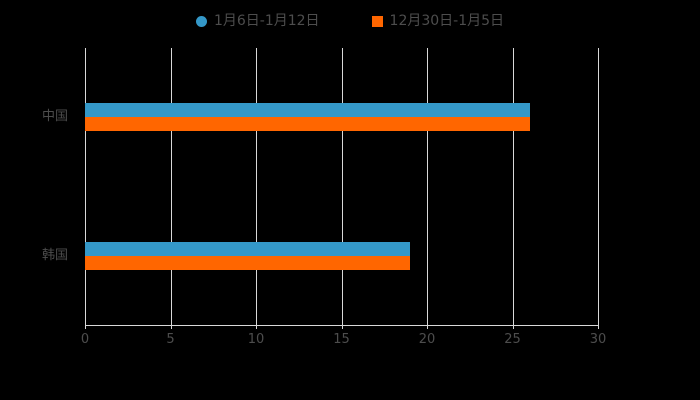 This screenshot has height=400, width=700. What do you see at coordinates (201, 21) in the screenshot?
I see `legend-marker-circle-icon` at bounding box center [201, 21].